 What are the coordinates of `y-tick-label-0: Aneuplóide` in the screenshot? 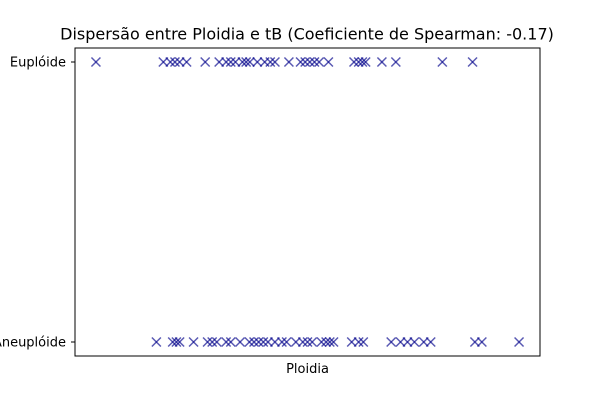 It's located at (33, 343).